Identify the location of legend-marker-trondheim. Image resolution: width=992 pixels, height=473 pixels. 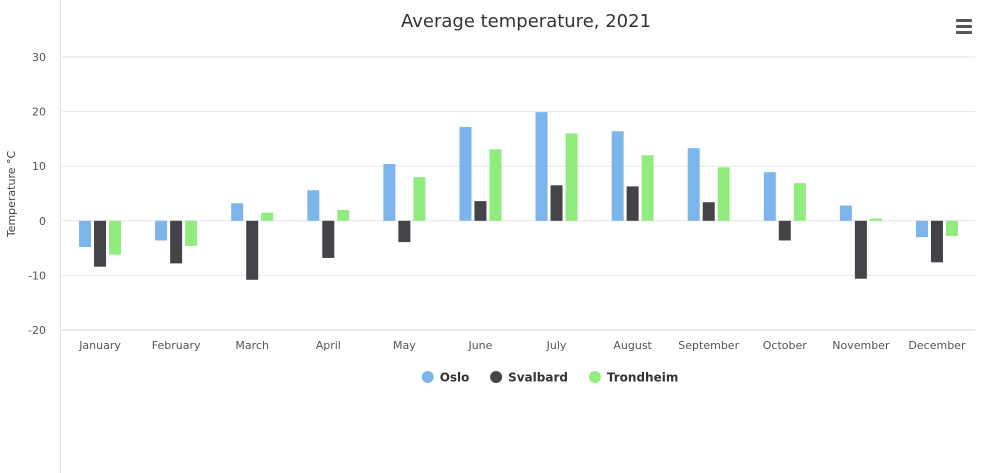
(594, 377).